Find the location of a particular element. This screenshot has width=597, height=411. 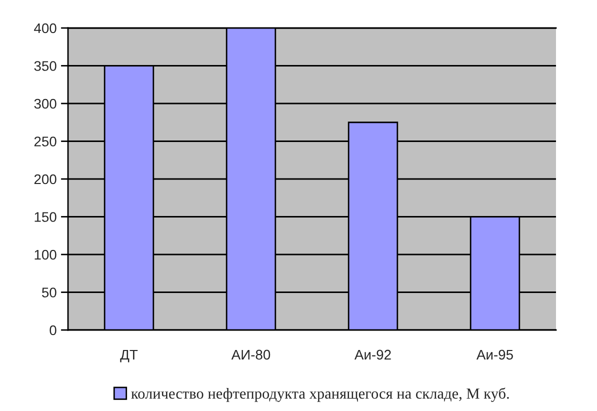

y-tick-label: 350 is located at coordinates (45, 66).